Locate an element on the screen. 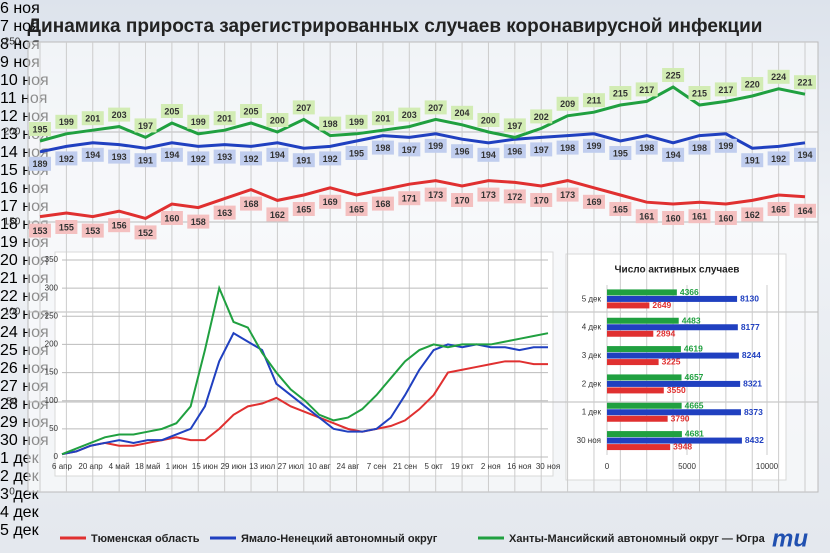  y-tick-label: 30 ноя is located at coordinates (589, 440).